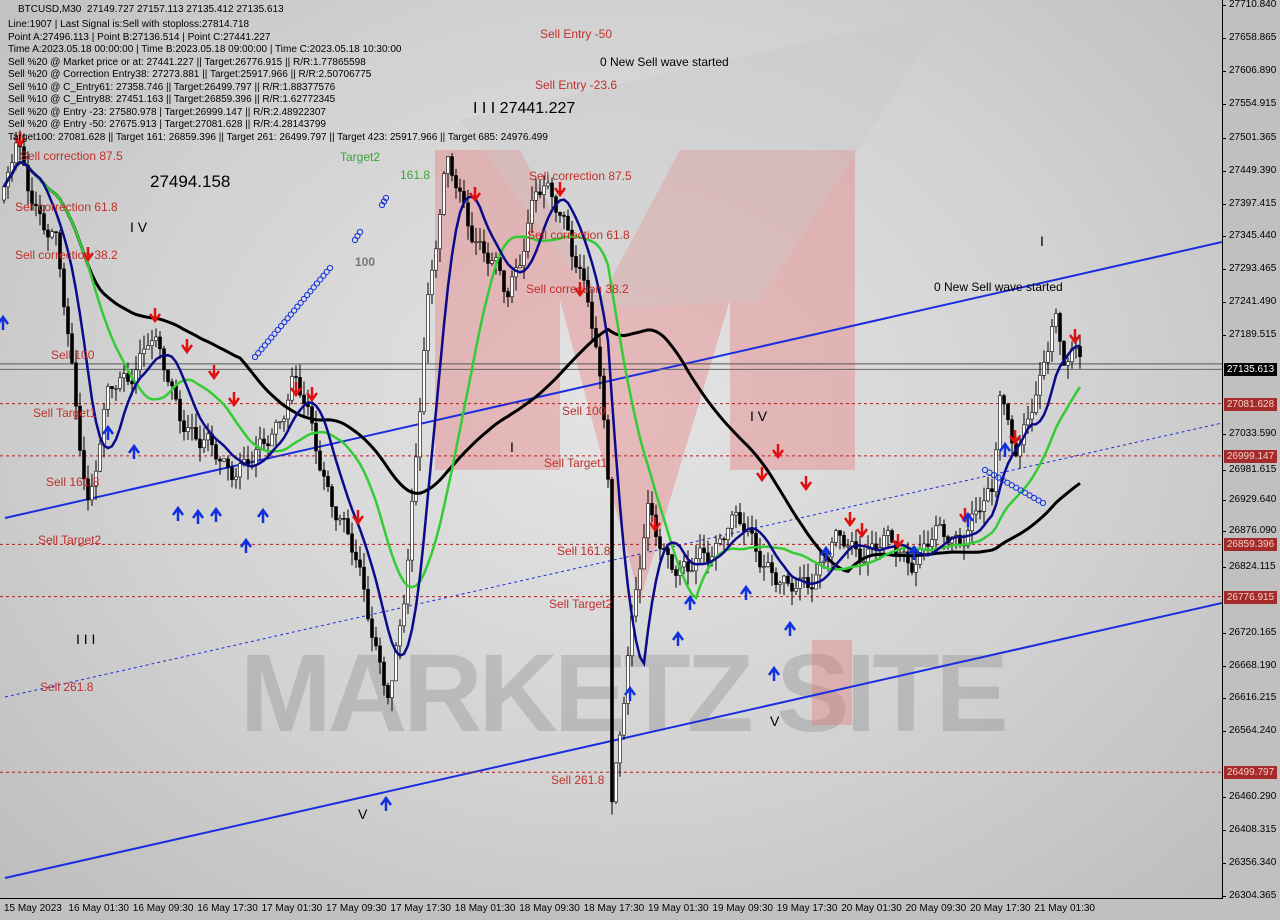  What do you see at coordinates (1249, 335) in the screenshot?
I see `y-tick-label: 27189.515` at bounding box center [1249, 335].